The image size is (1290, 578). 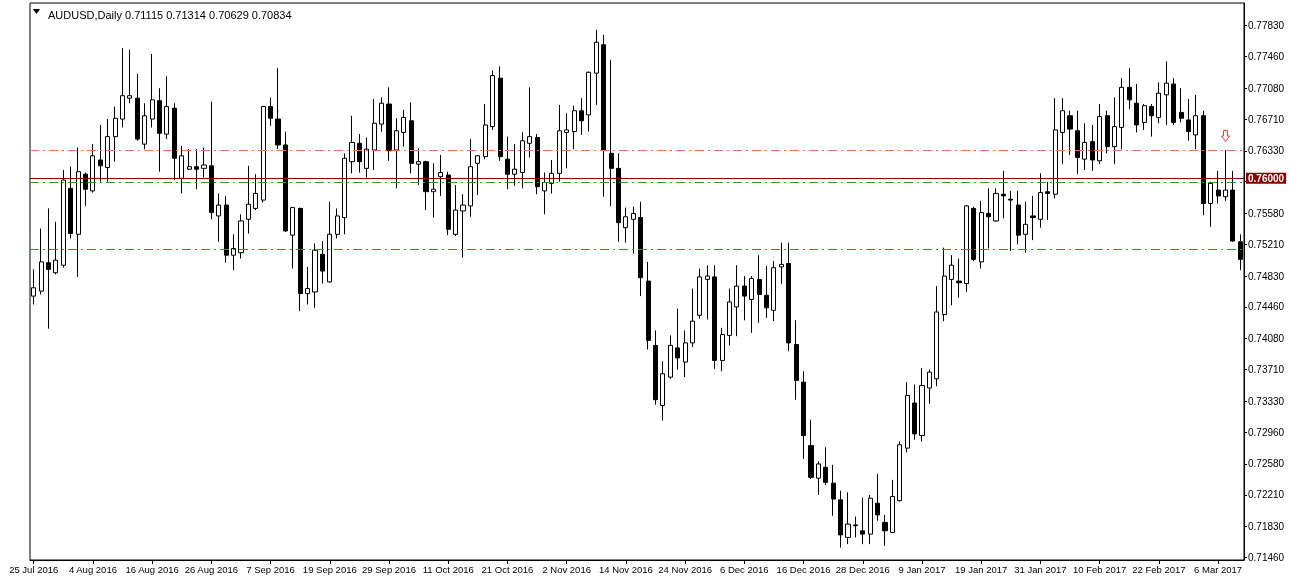 I want to click on y-tick-label: 0.74080, so click(x=1266, y=339).